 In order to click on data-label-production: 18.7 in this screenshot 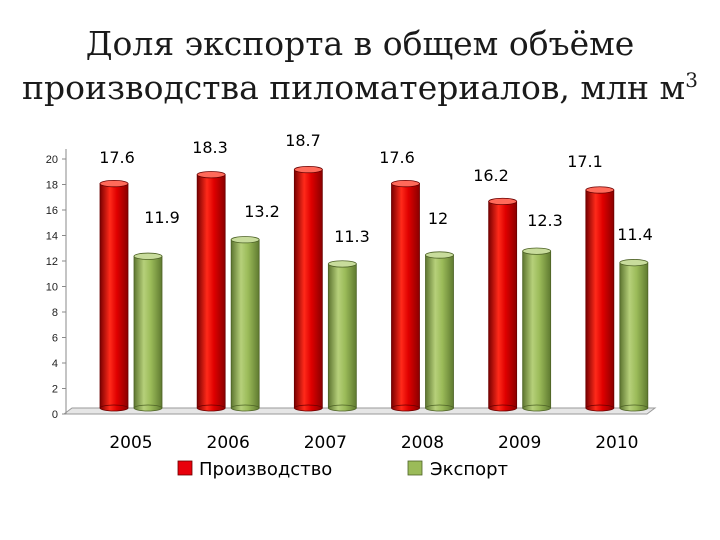, I will do `click(303, 140)`.